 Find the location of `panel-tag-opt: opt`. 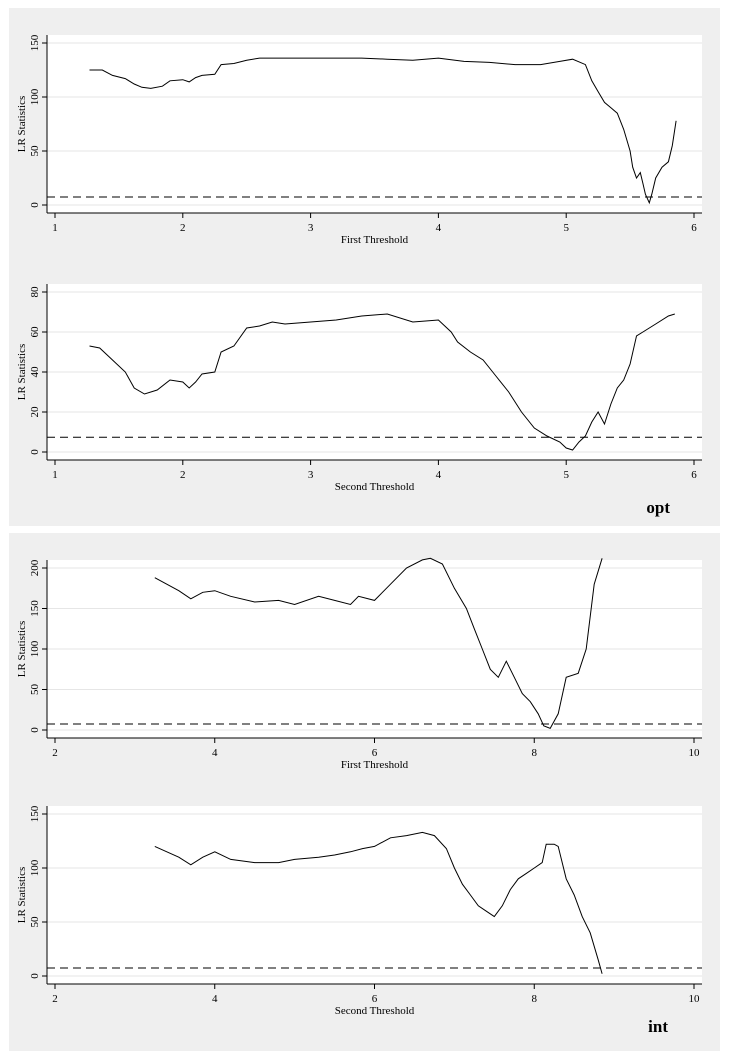

panel-tag-opt: opt is located at coordinates (658, 507).